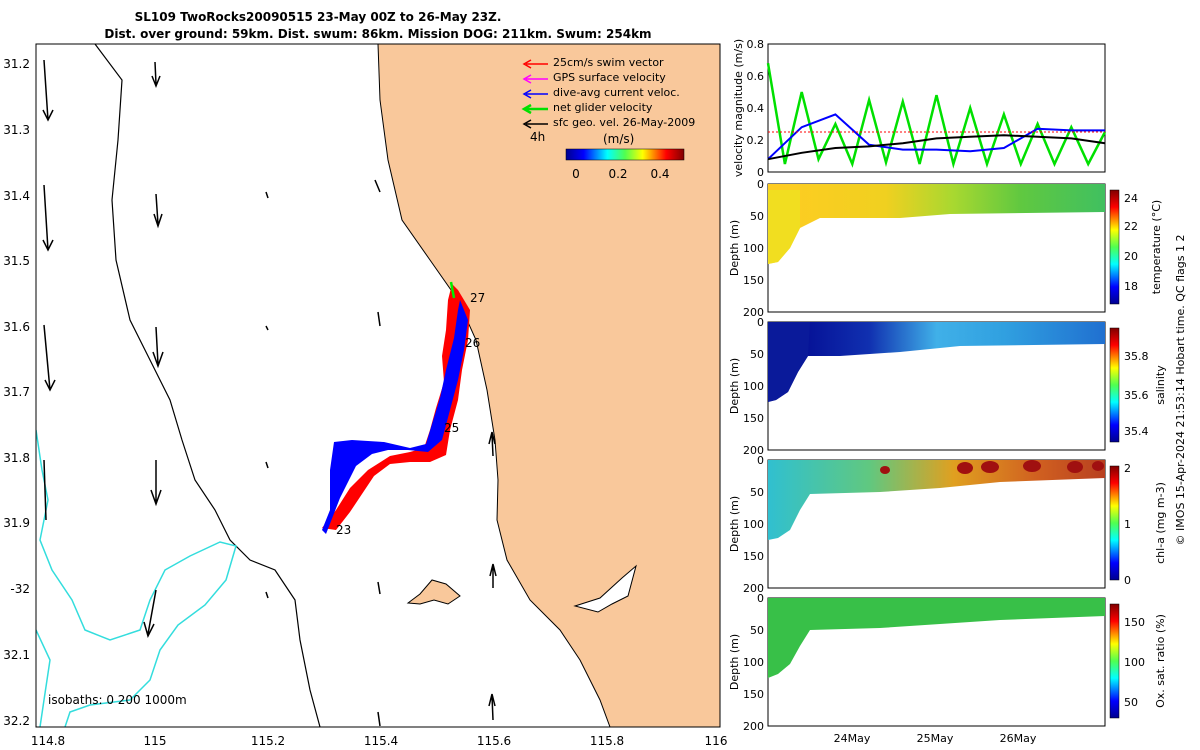 Image resolution: width=1200 pixels, height=750 pixels. Describe the element at coordinates (16, 261) in the screenshot. I see `map-y-tick: 31.5` at that location.